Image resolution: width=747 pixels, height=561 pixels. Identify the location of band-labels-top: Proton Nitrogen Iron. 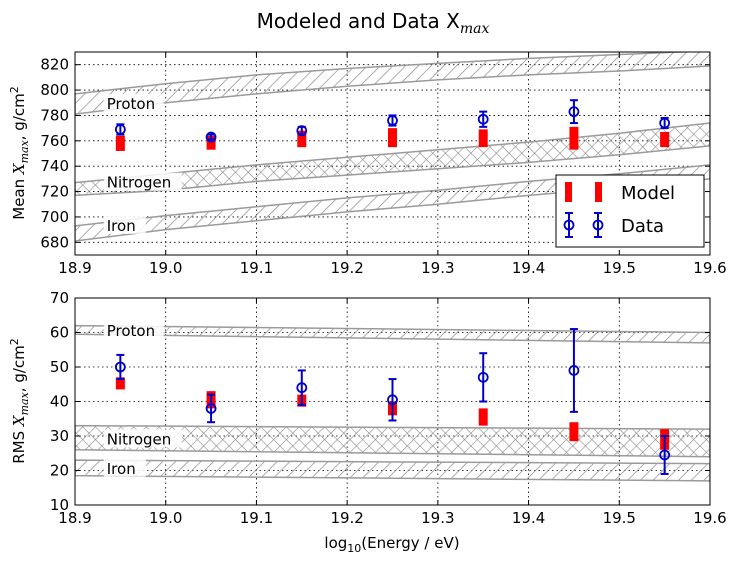
(142, 164).